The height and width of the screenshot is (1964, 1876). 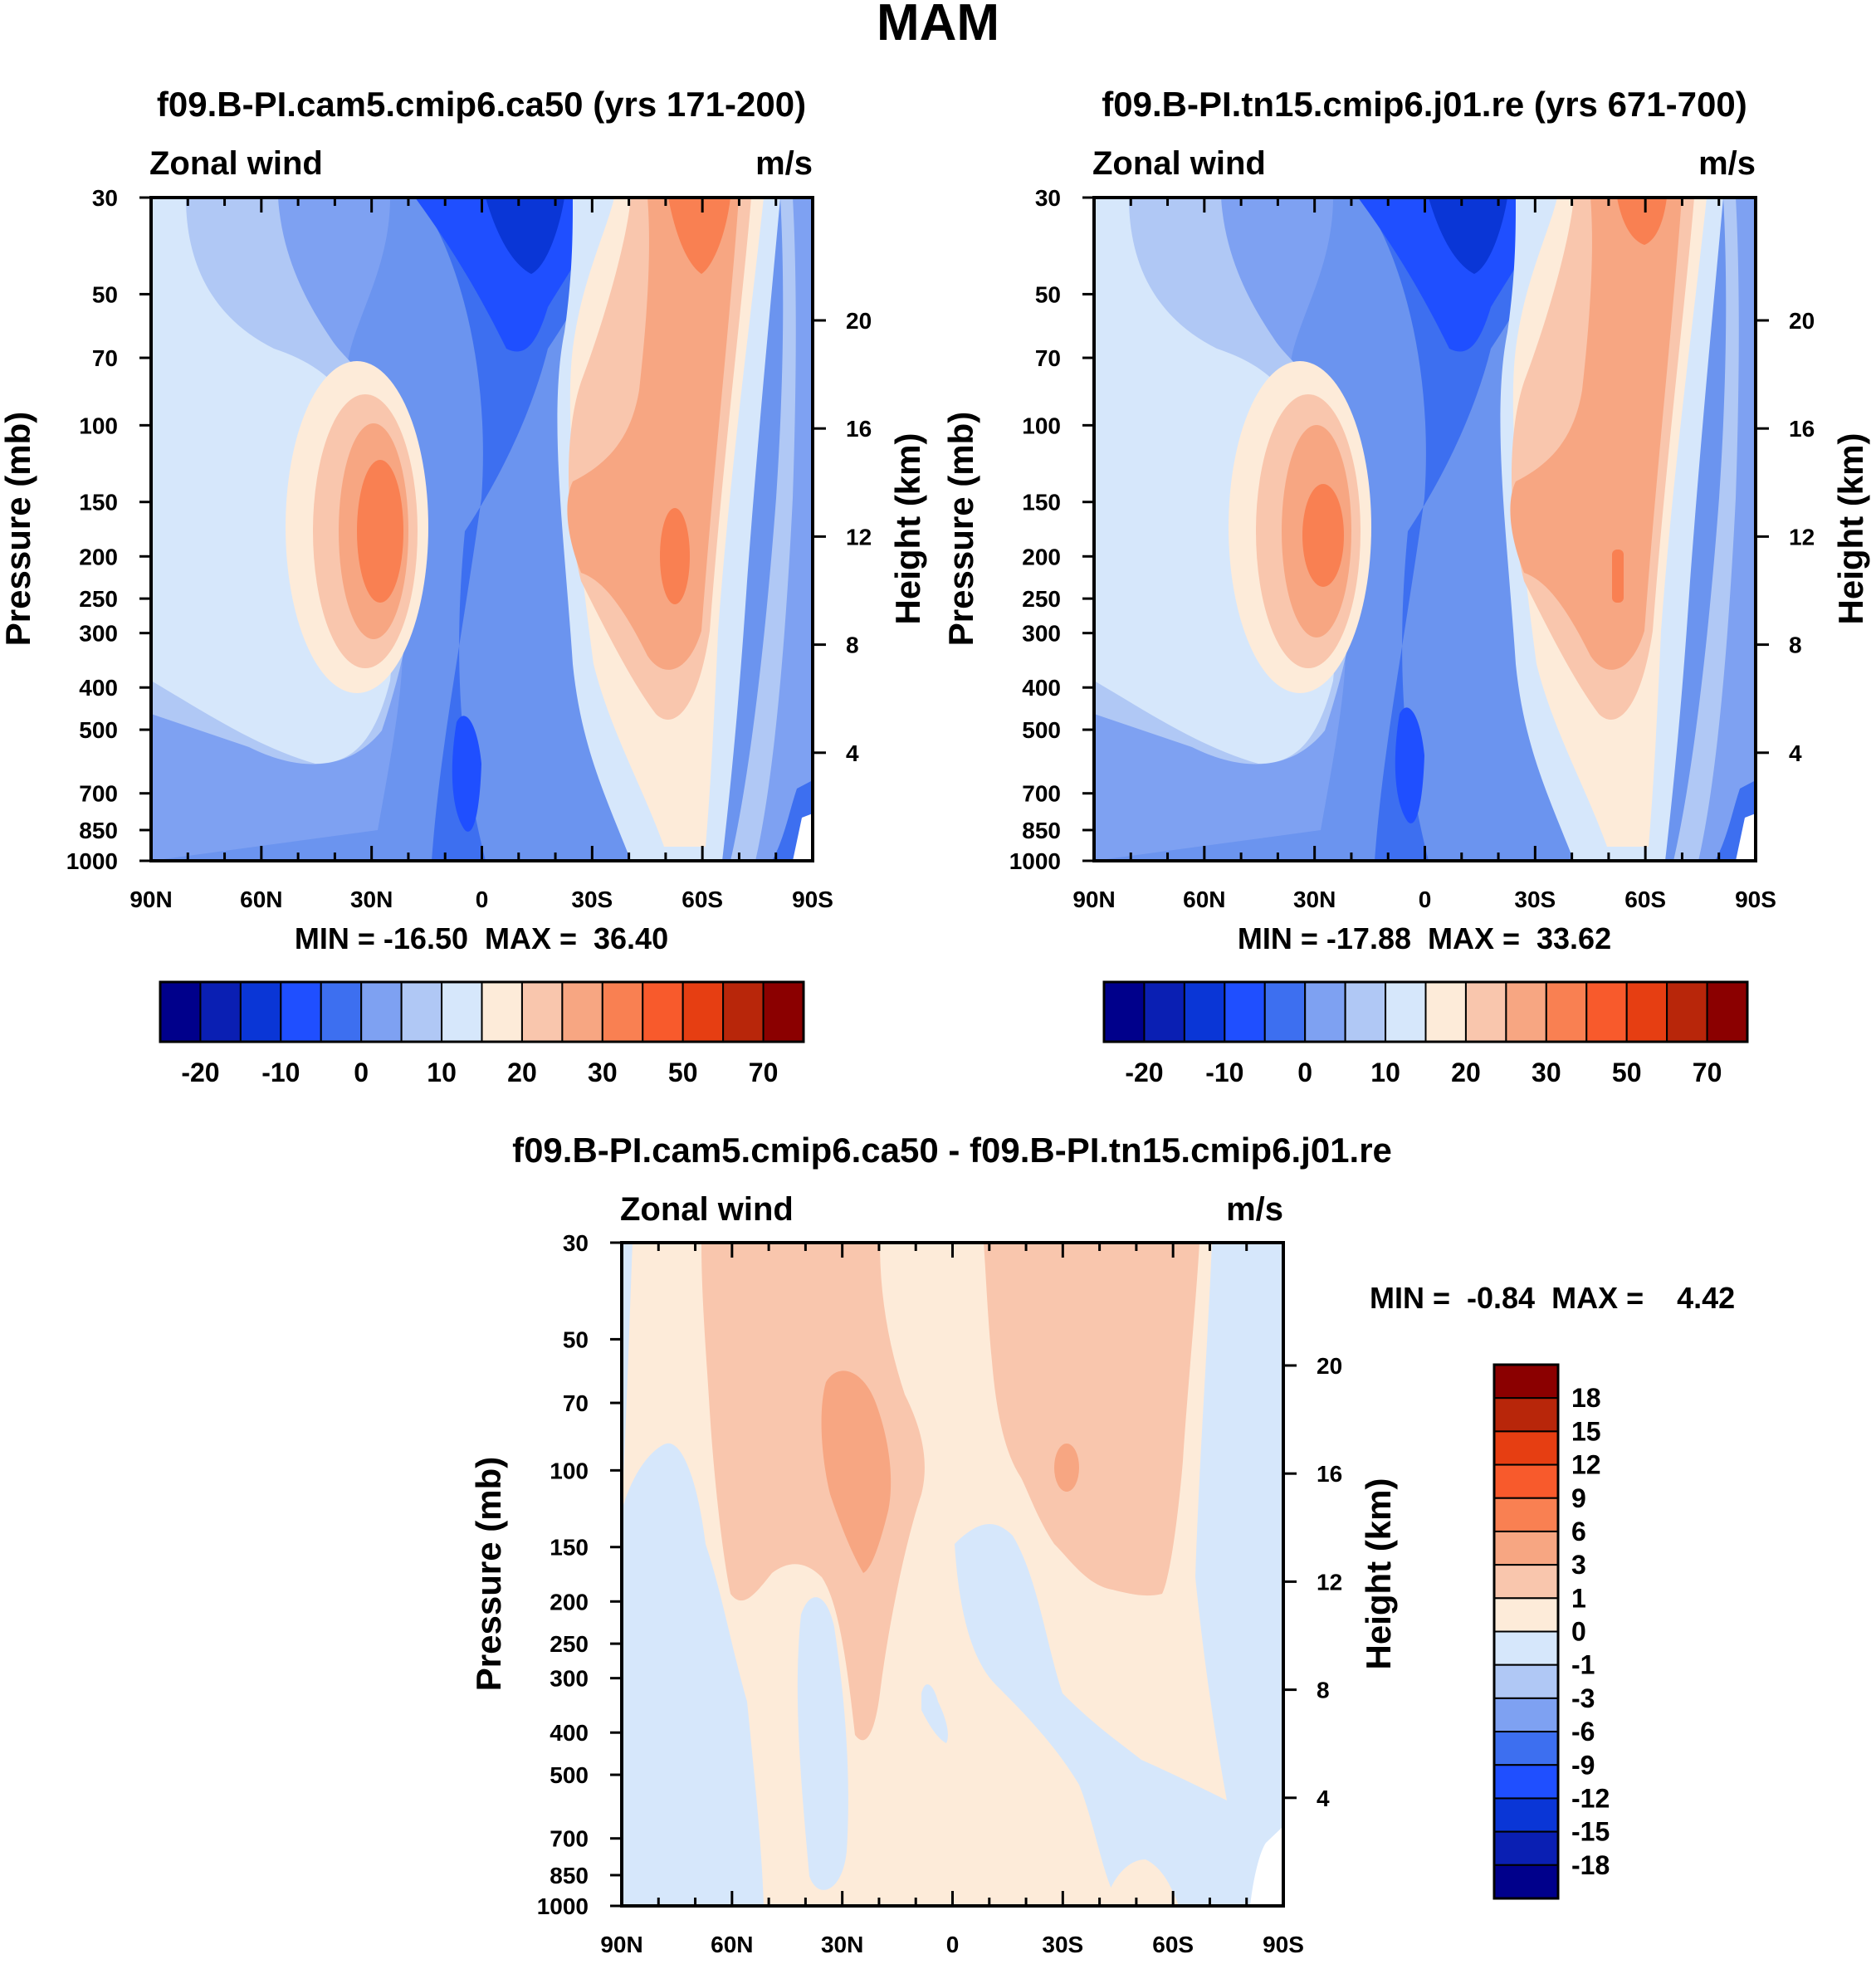 What do you see at coordinates (1727, 164) in the screenshot?
I see `units-label: m/s` at bounding box center [1727, 164].